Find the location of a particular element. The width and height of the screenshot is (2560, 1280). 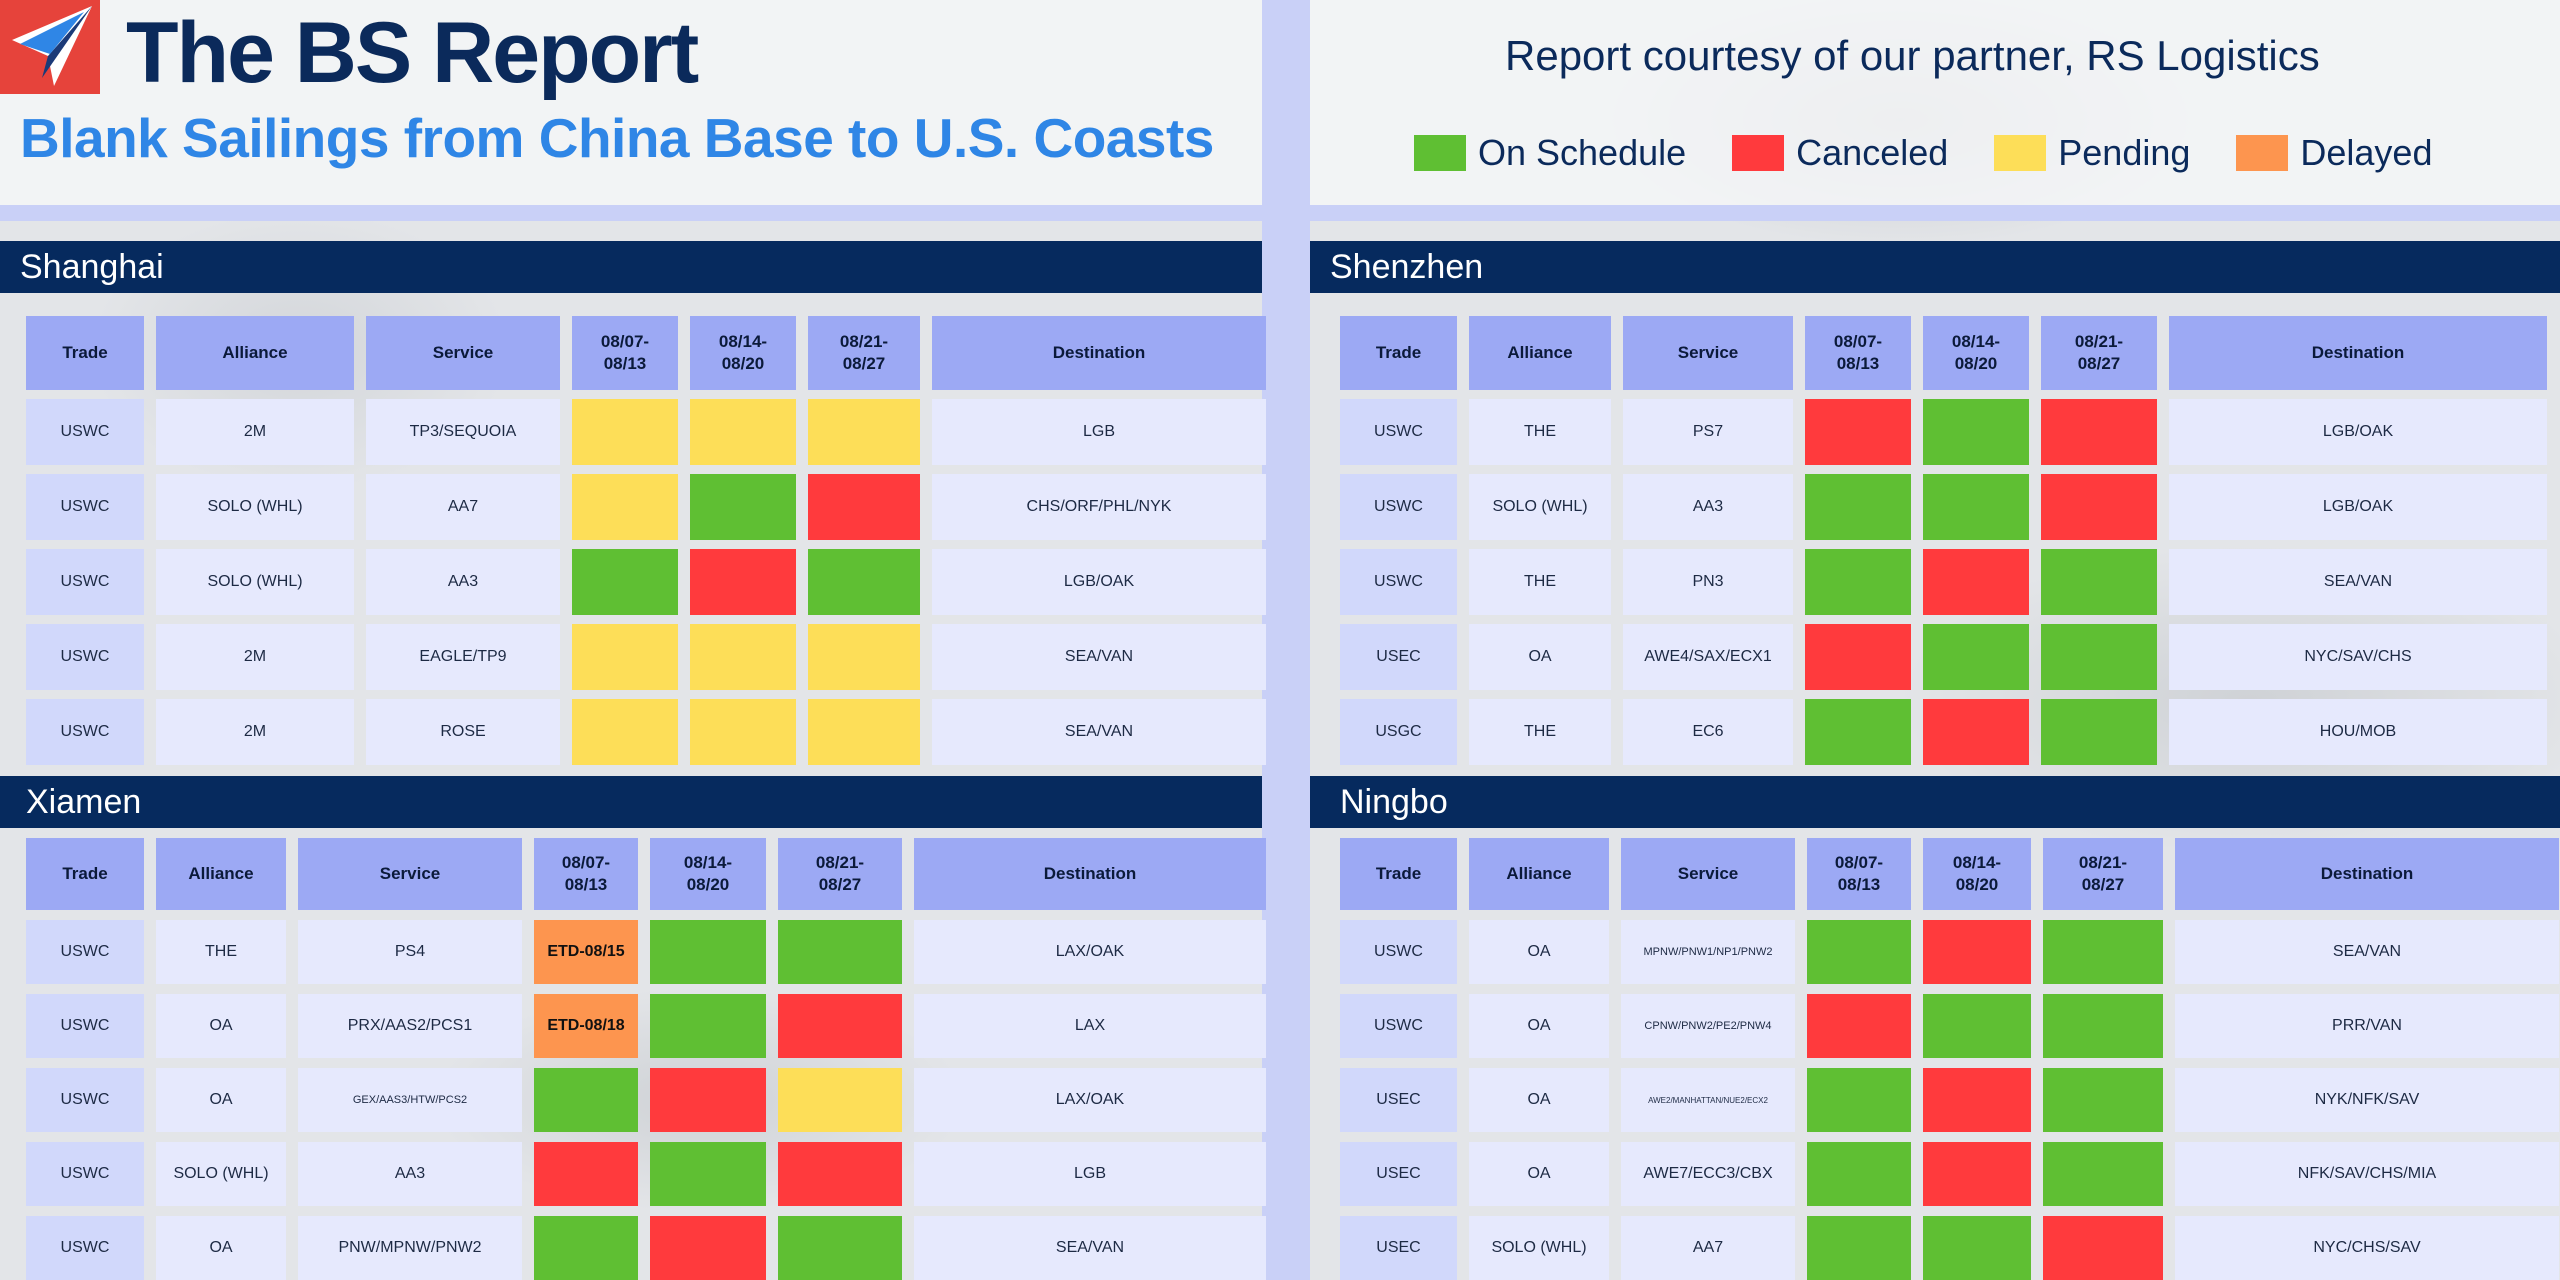

service-cell: AA7 is located at coordinates (463, 507).